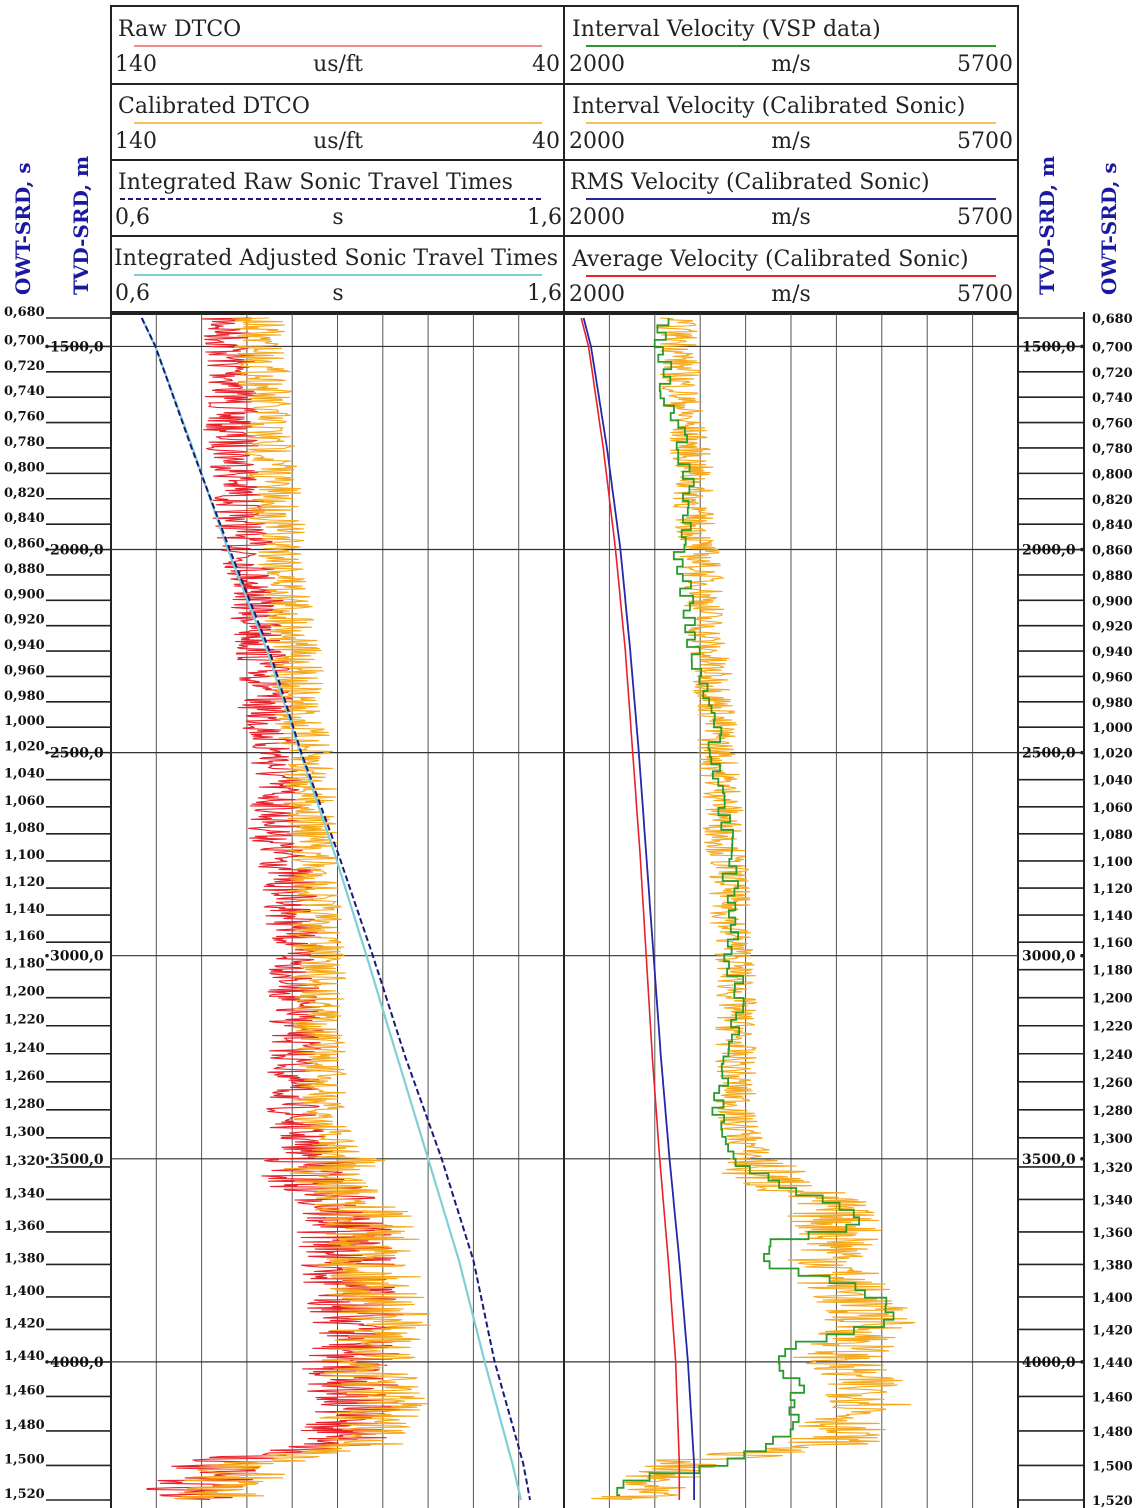 This screenshot has width=1138, height=1508. I want to click on header-unit: us/ft, so click(338, 141).